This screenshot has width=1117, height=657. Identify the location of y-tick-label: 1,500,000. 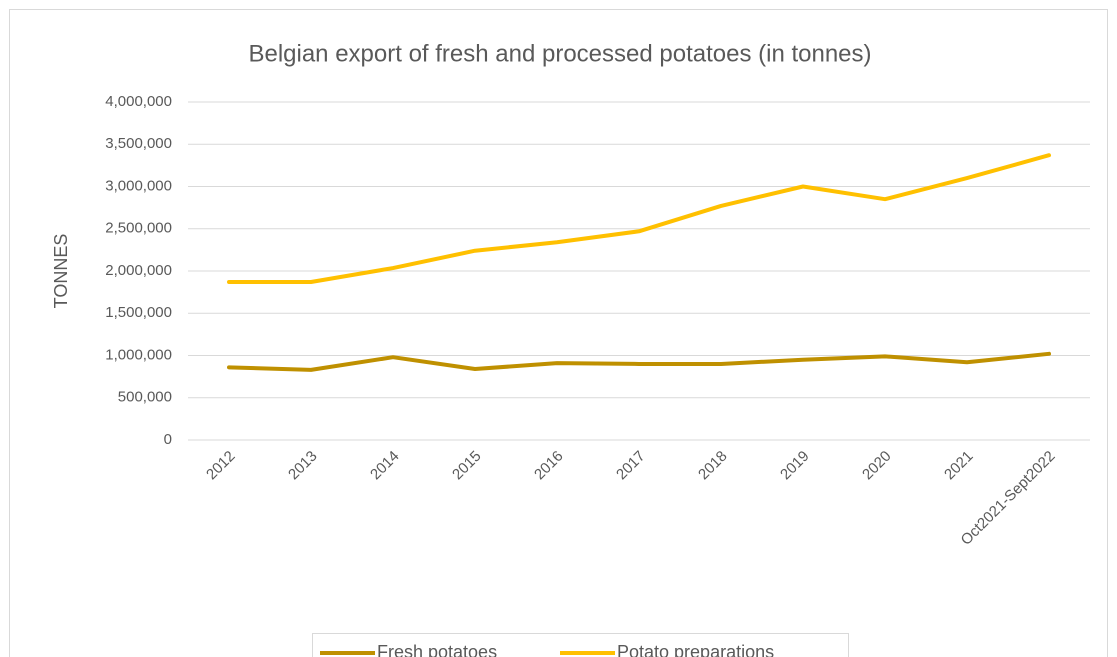
(138, 312).